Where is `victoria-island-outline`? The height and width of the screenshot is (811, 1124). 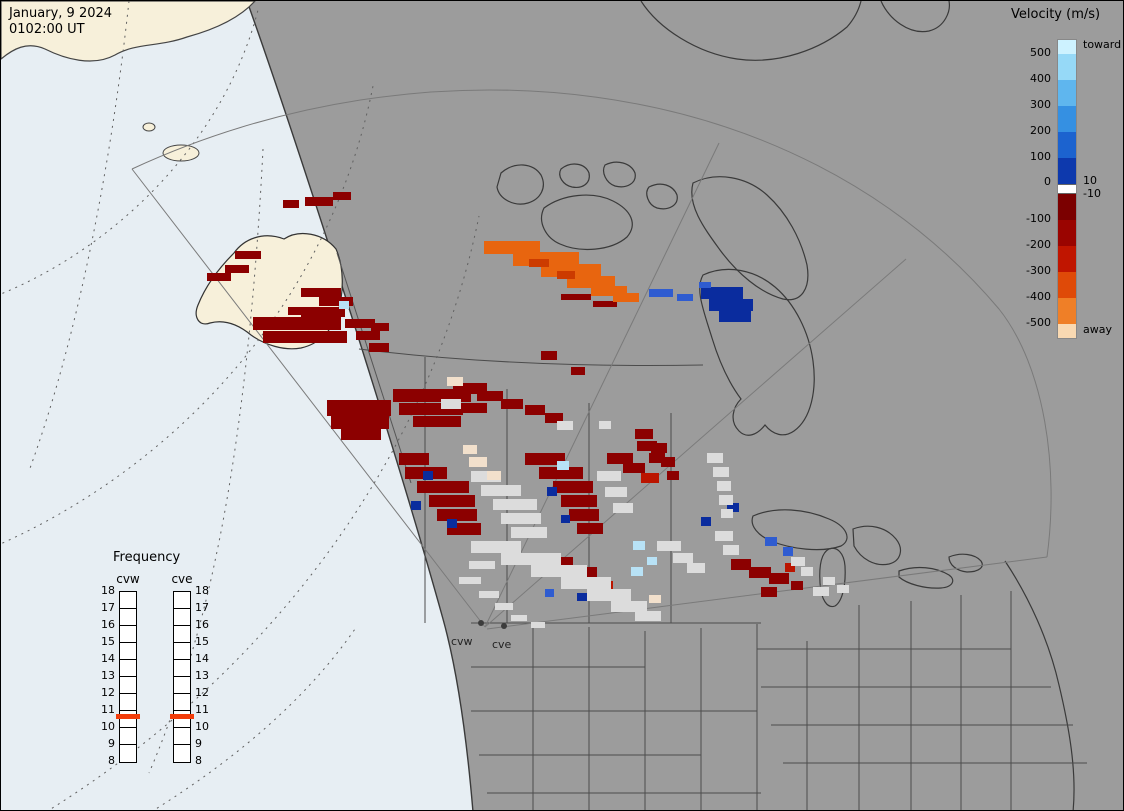
victoria-island-outline is located at coordinates (586, 222).